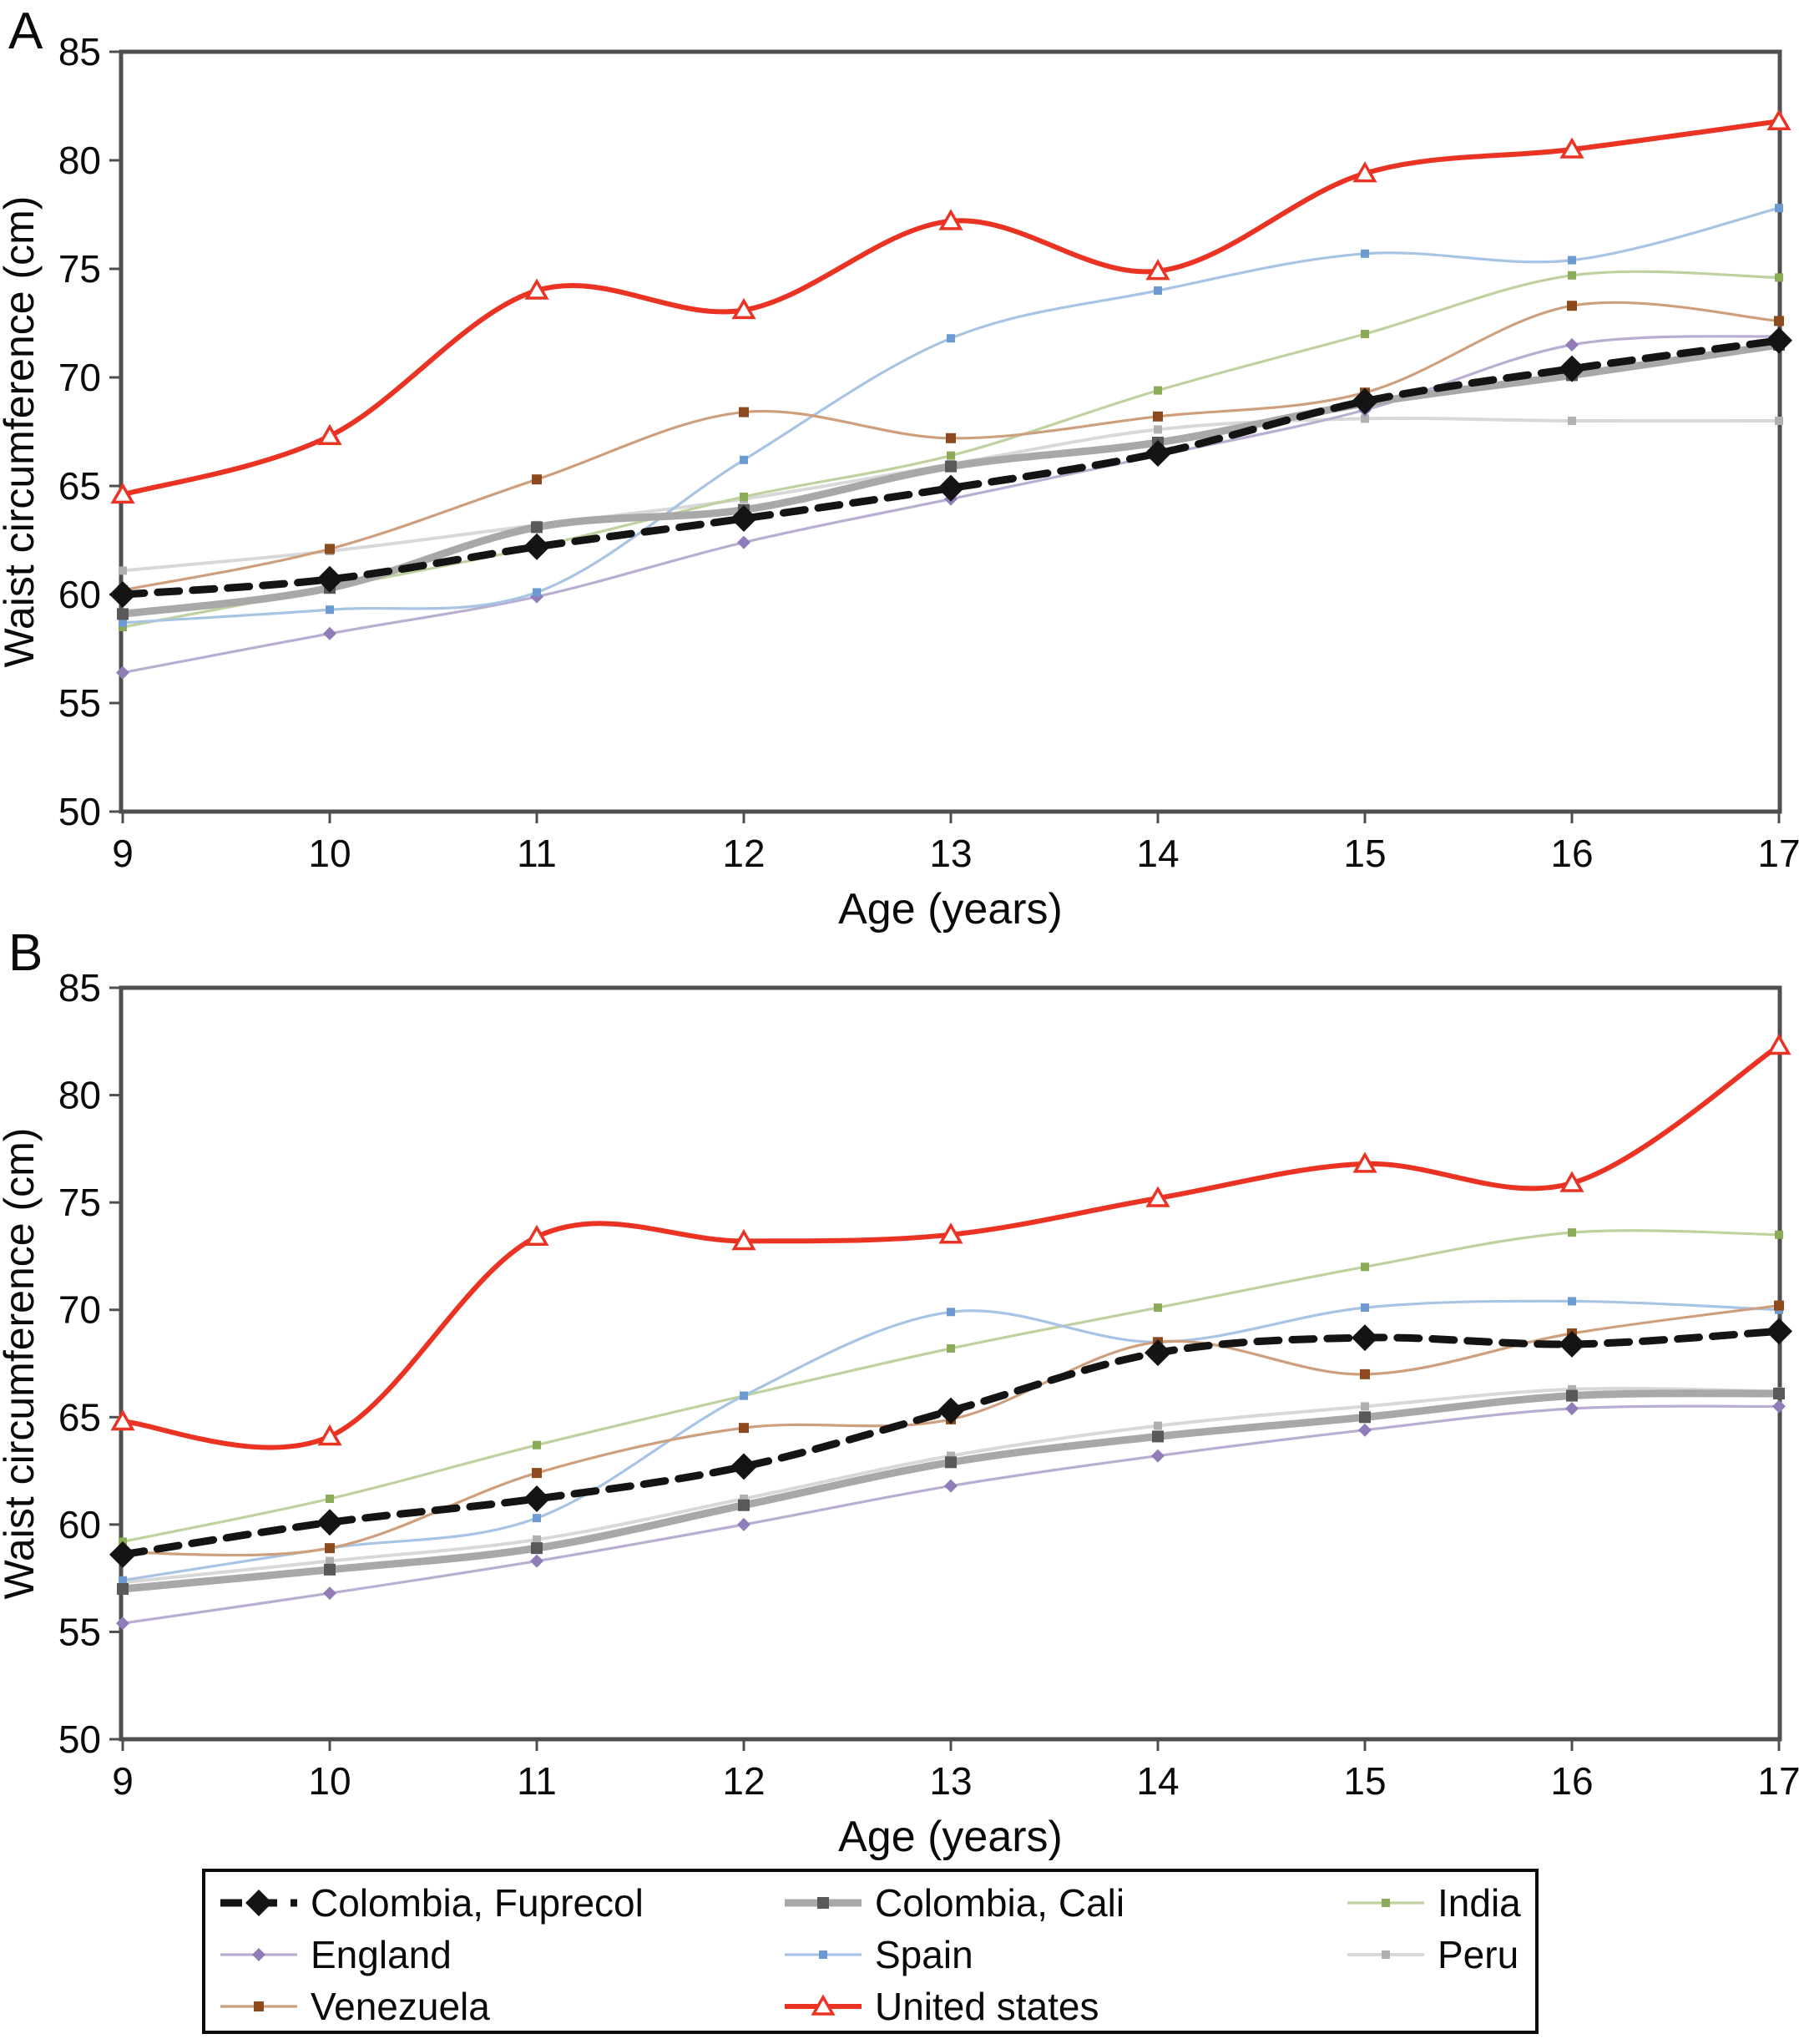 This screenshot has height=2044, width=1799. Describe the element at coordinates (951, 1387) in the screenshot. I see `series-india` at that location.